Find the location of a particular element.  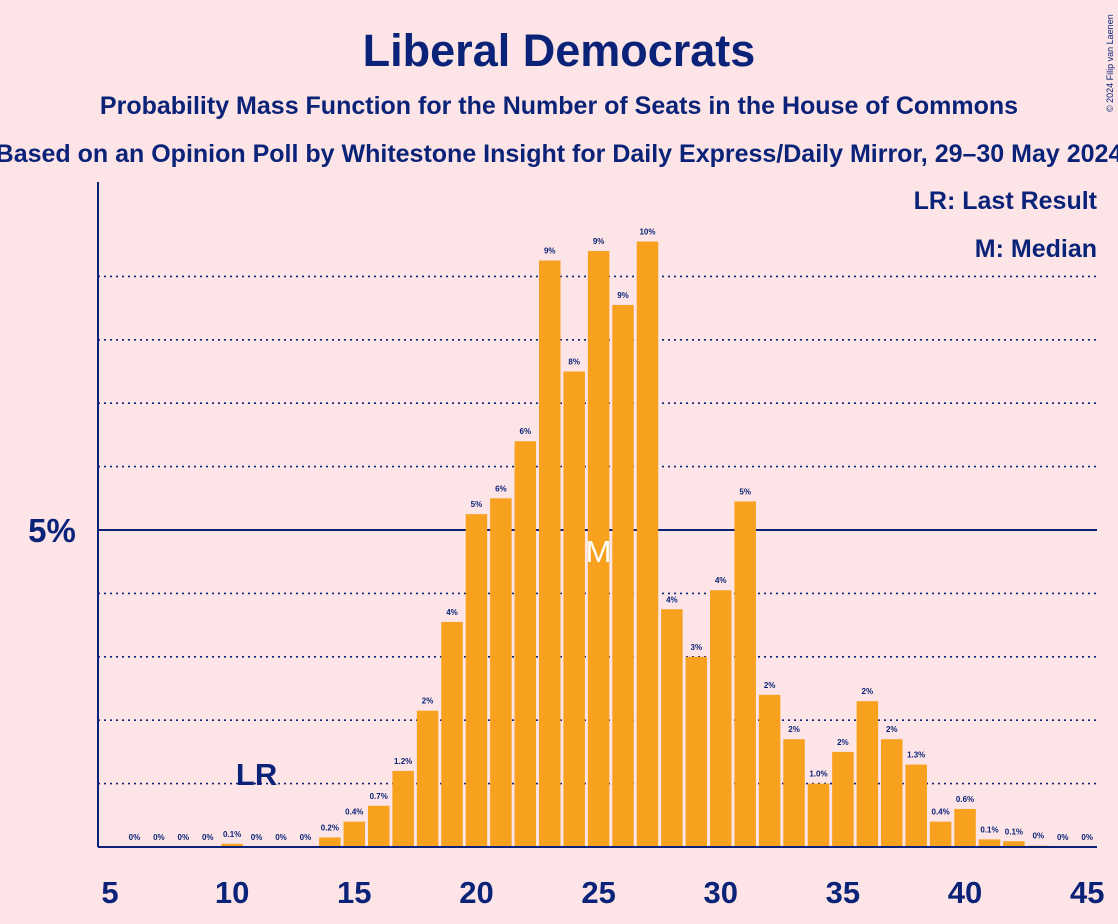

x-tick-label: 5 is located at coordinates (109, 892).